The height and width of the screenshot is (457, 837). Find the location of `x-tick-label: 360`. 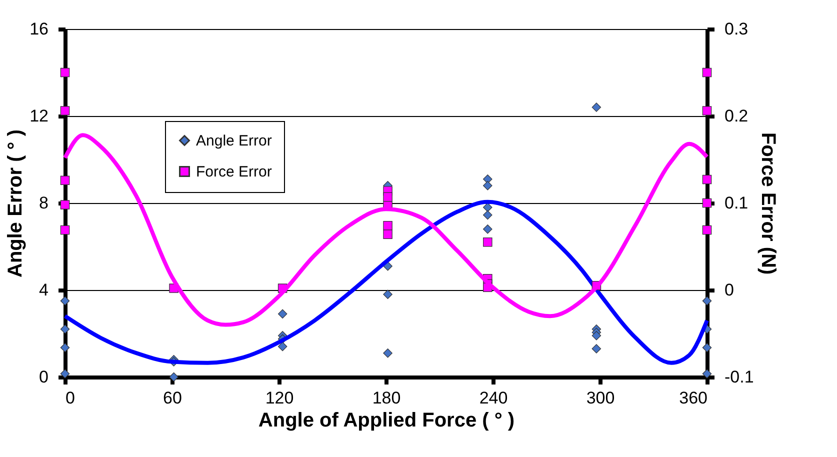

x-tick-label: 360 is located at coordinates (693, 398).